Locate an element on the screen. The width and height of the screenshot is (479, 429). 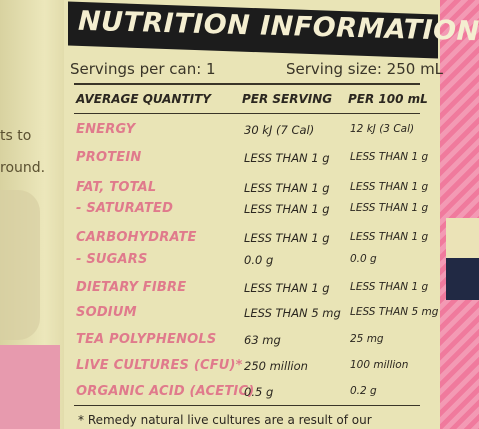
per-100-value: LESS THAN 5 mg is located at coordinates (394, 312).